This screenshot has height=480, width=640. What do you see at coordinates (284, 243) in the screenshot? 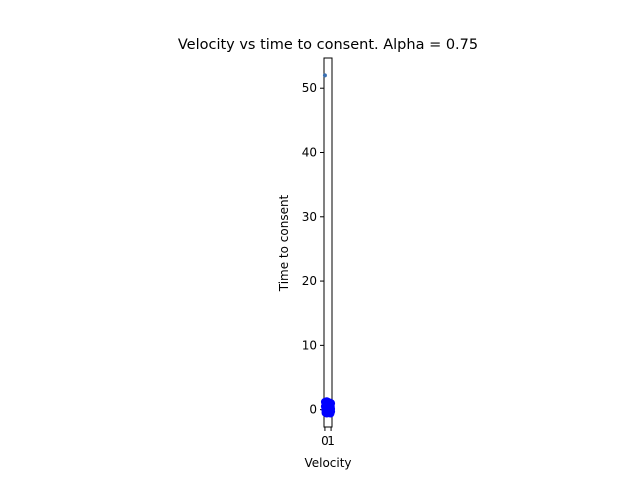
I see `y-axis-label: Time to consent` at bounding box center [284, 243].